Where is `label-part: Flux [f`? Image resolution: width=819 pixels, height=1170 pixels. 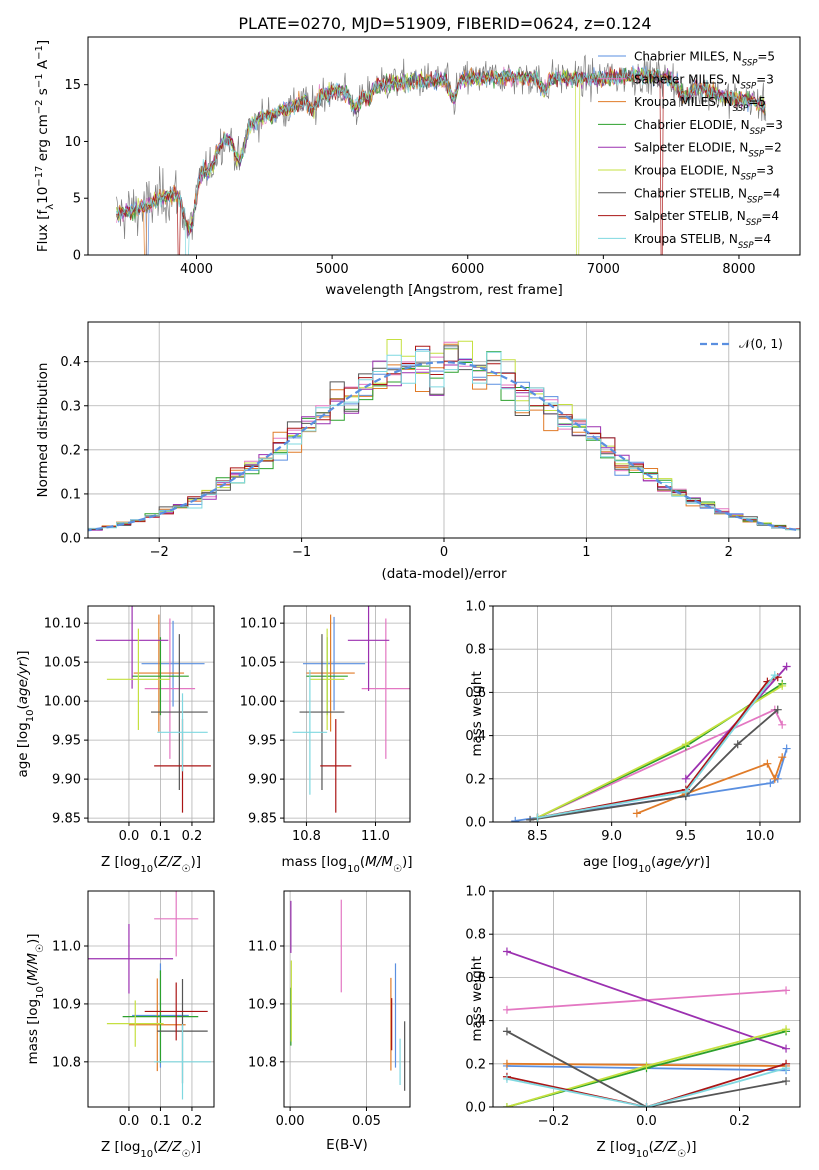
label-part: Flux [f is located at coordinates (43, 231).